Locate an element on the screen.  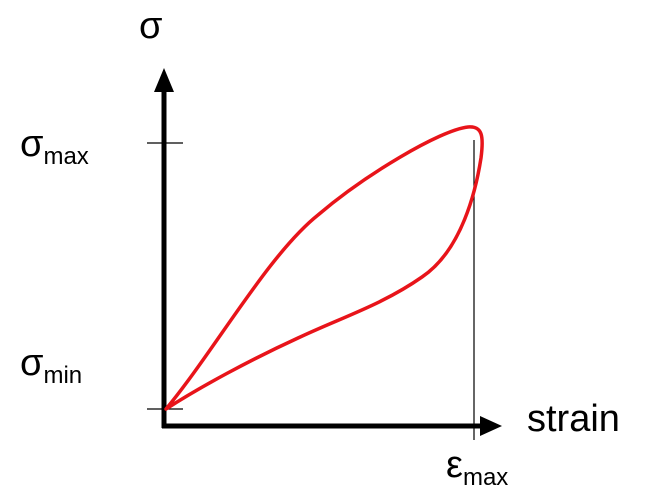
sigma-min-symbol: σ is located at coordinates (31, 363).